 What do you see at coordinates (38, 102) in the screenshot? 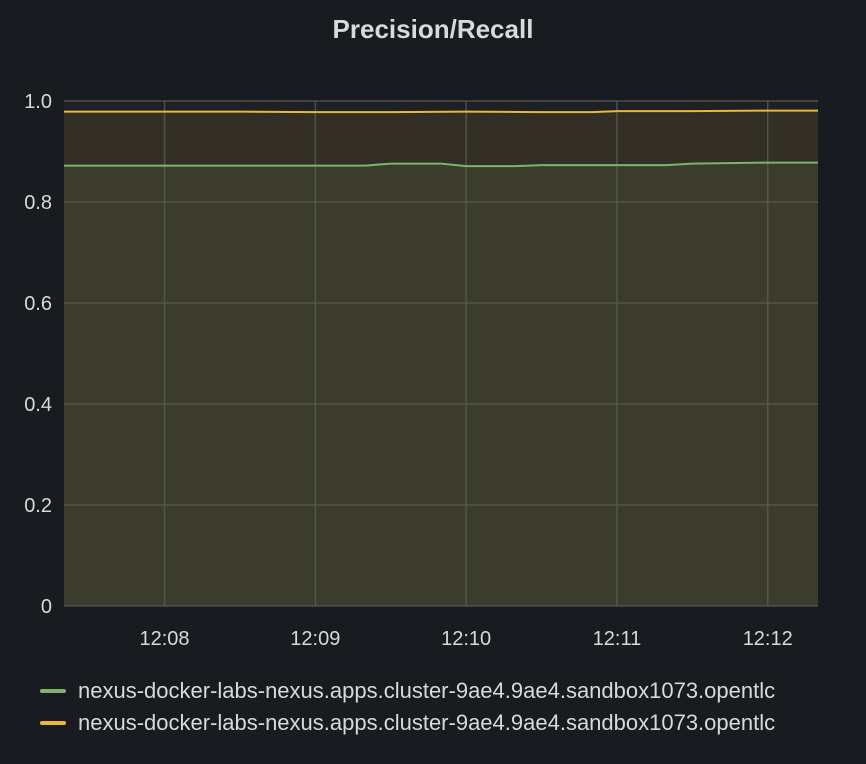
I see `y-tick-label: 1.0` at bounding box center [38, 102].